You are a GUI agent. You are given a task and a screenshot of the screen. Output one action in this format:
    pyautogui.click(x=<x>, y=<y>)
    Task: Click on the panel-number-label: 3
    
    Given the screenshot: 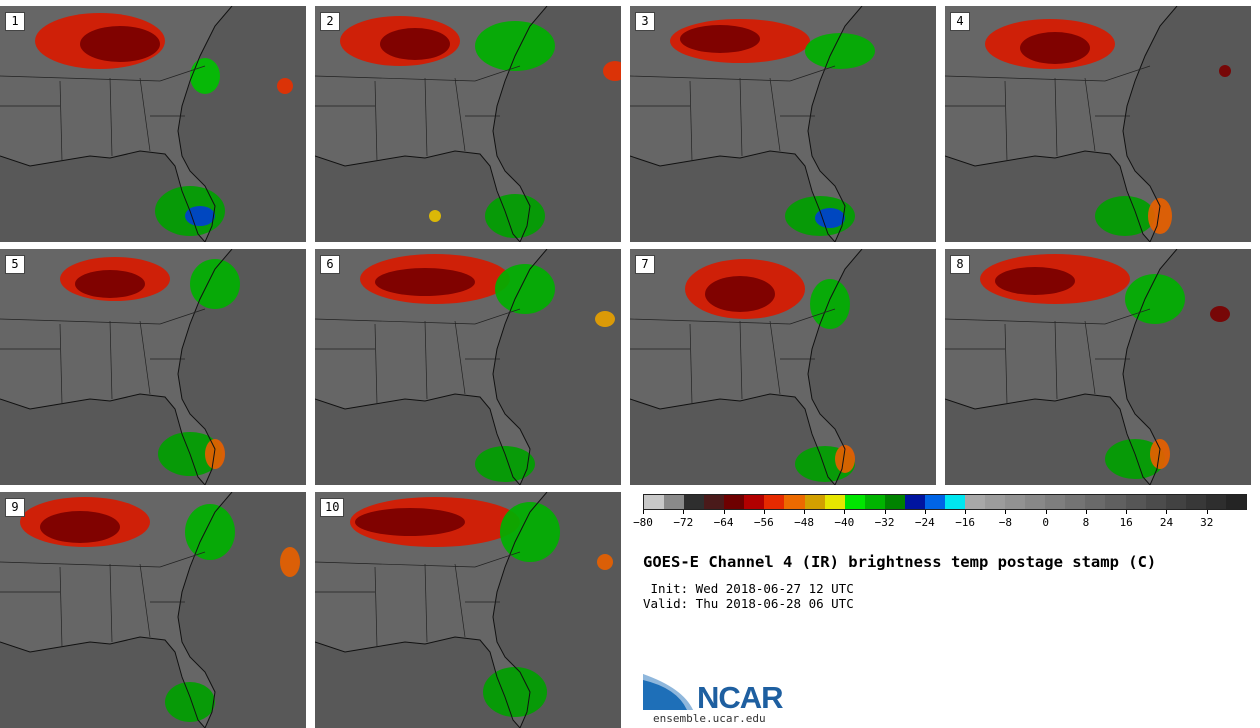 What is the action you would take?
    pyautogui.click(x=645, y=21)
    